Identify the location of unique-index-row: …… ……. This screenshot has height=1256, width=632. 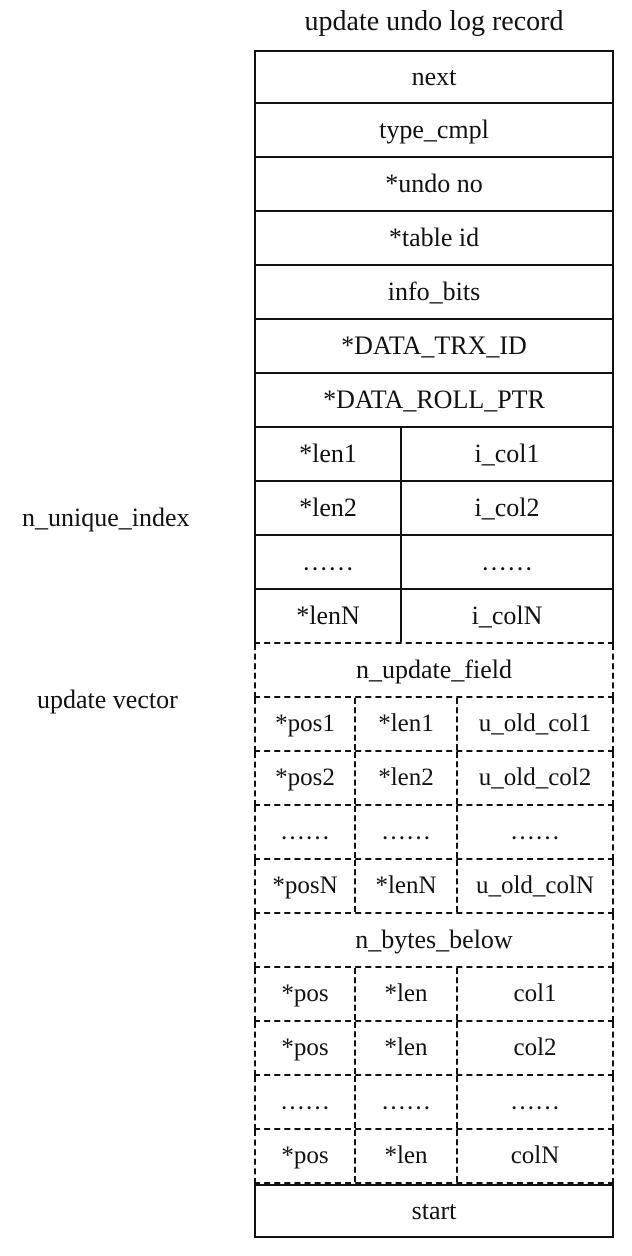
(434, 563).